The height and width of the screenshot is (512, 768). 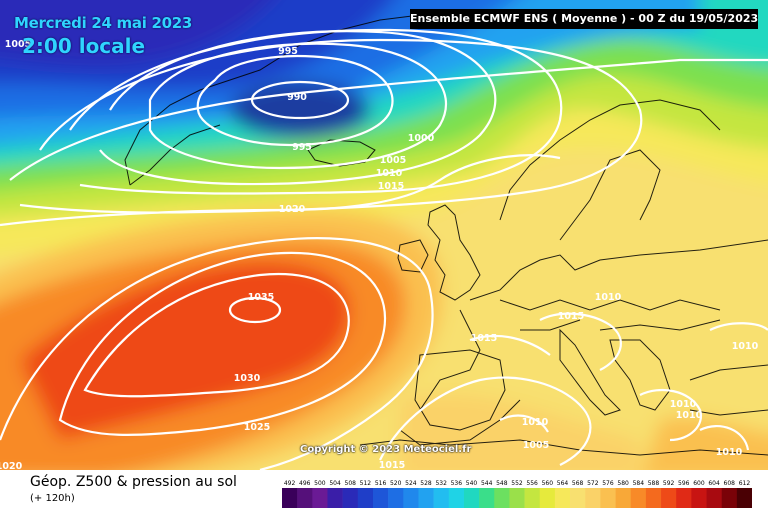 I want to click on legend-label: 512, so click(x=366, y=483).